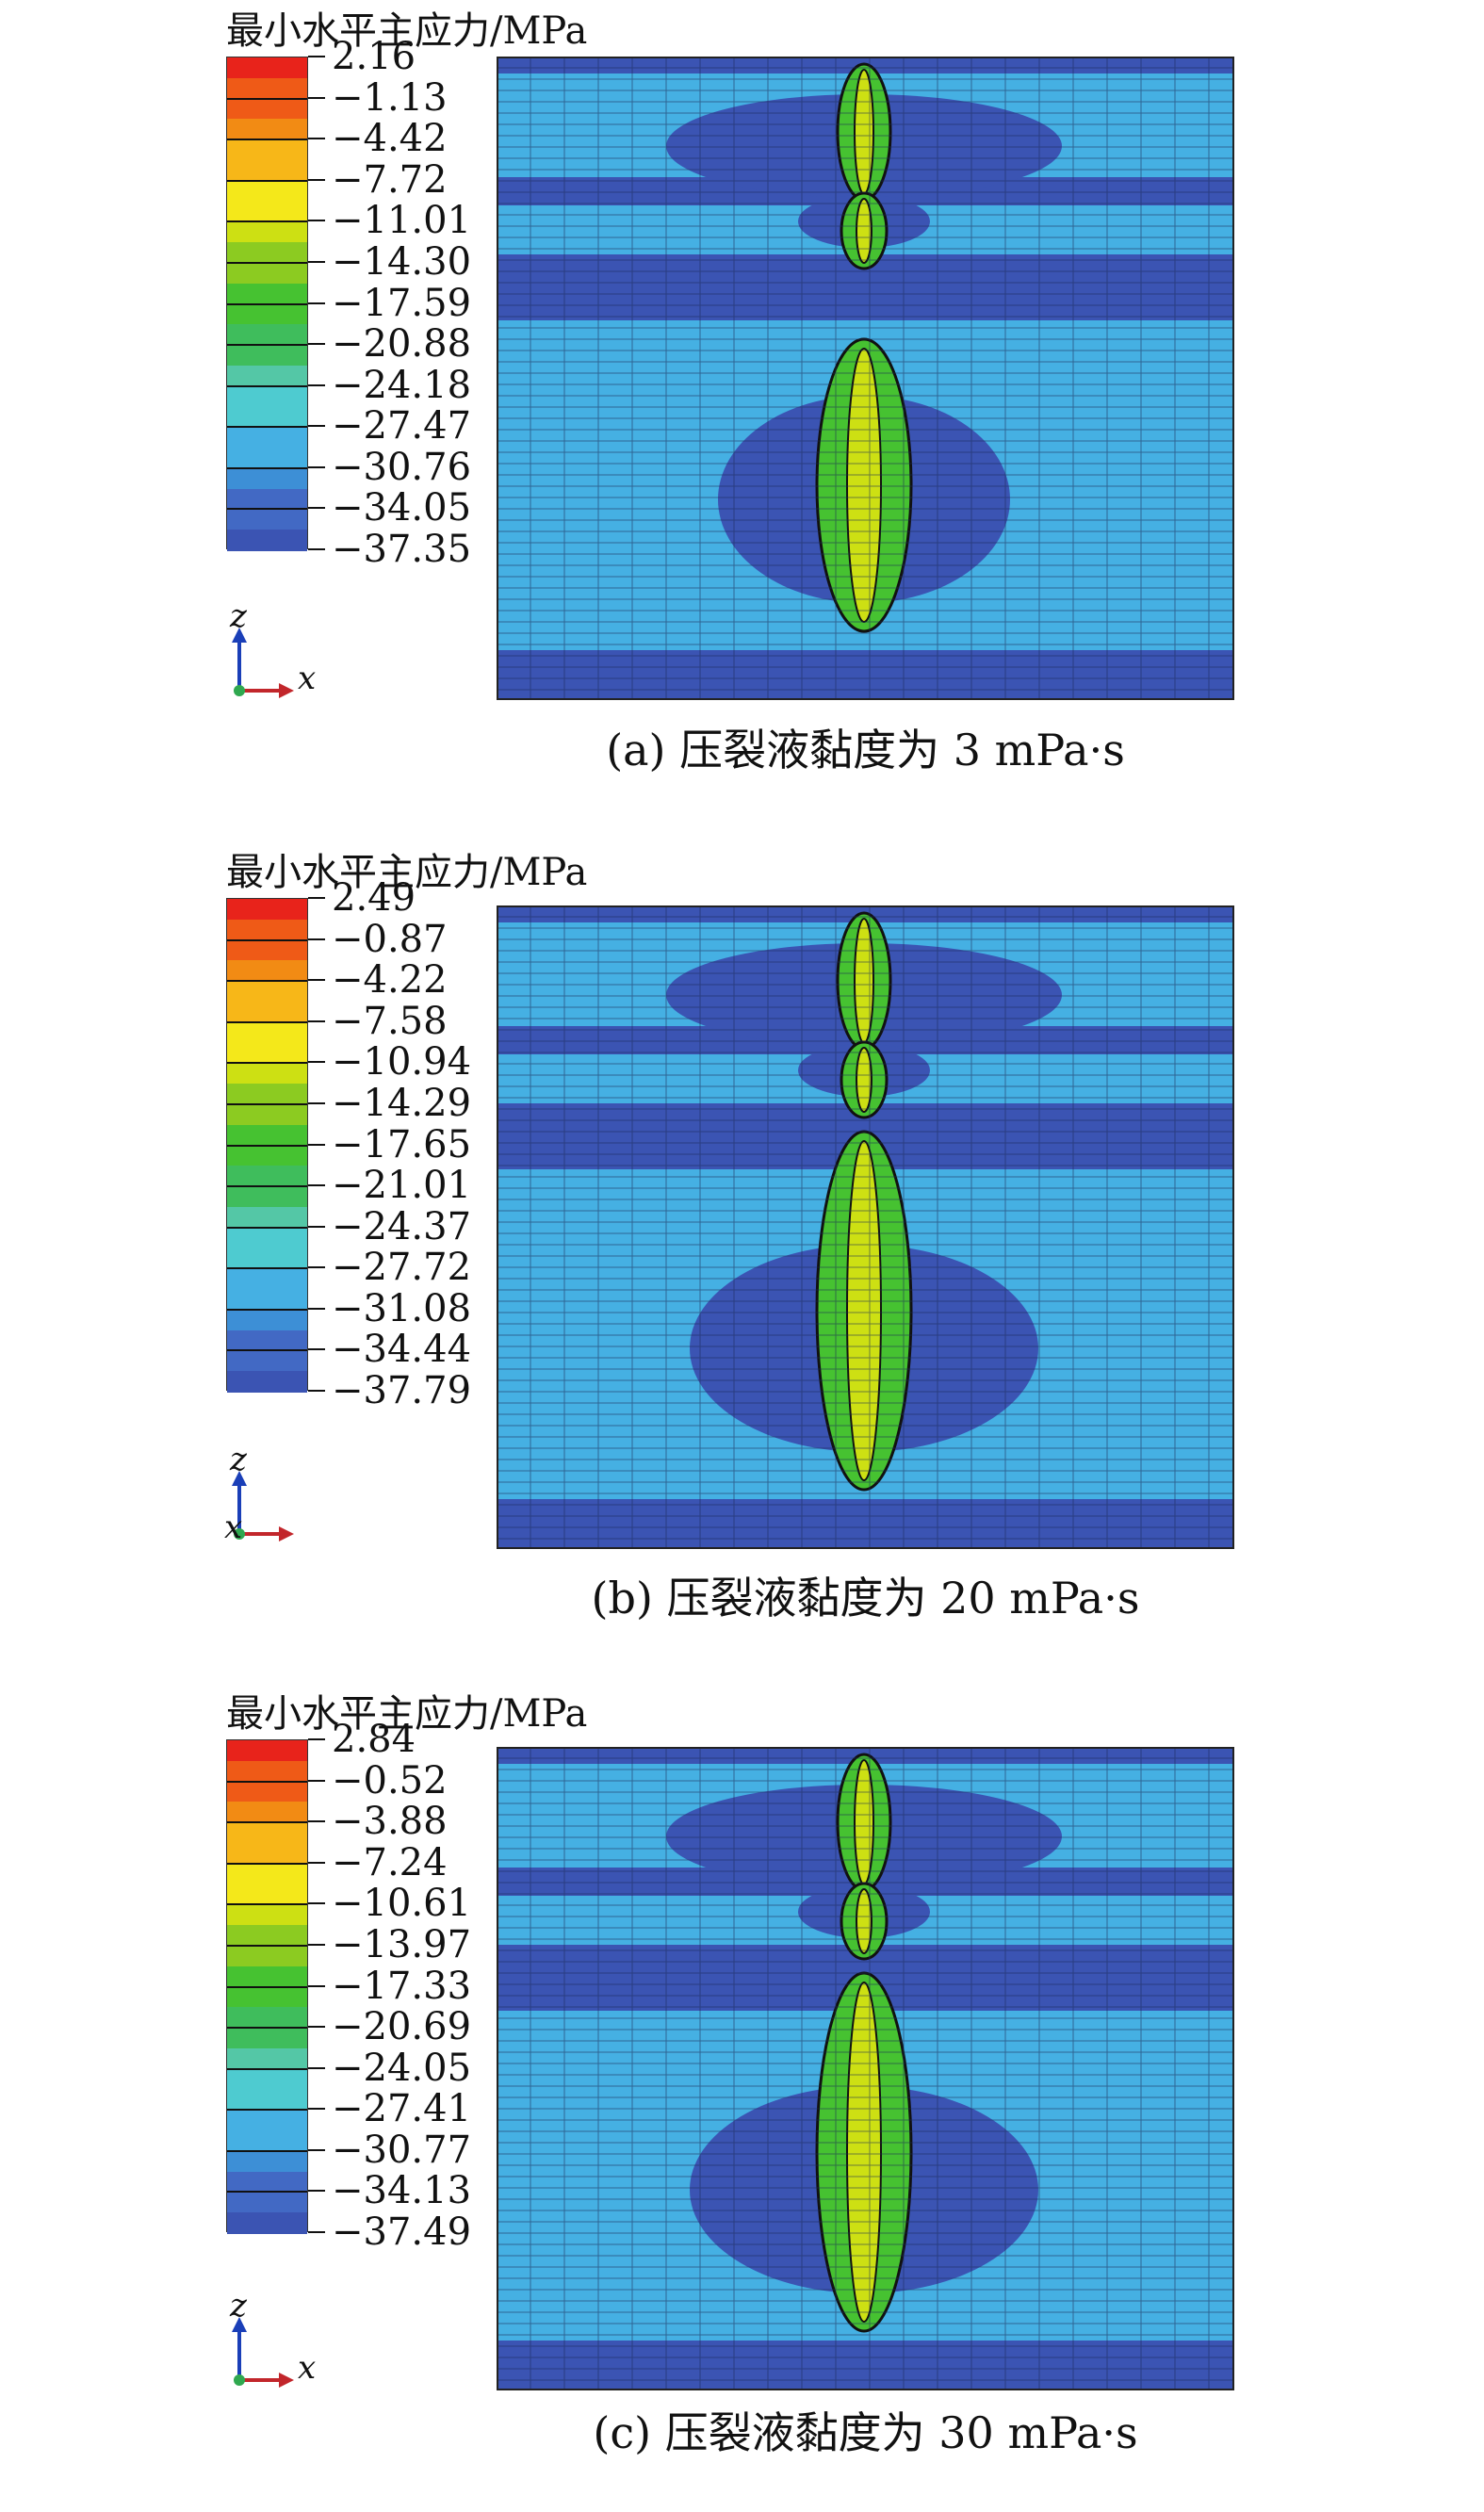 The width and height of the screenshot is (1484, 2512). Describe the element at coordinates (402, 2068) in the screenshot. I see `tick-label: −24.05` at that location.